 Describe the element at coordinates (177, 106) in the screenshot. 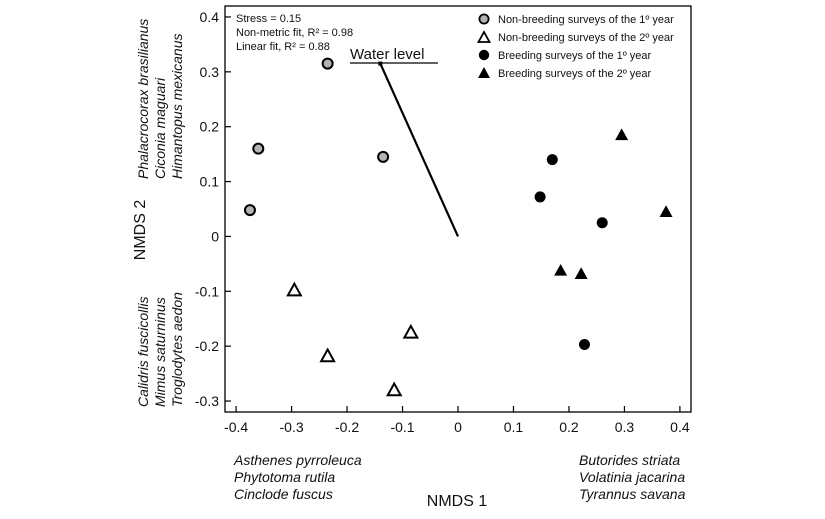

I see `species-label: Himantopus mexicanus` at that location.